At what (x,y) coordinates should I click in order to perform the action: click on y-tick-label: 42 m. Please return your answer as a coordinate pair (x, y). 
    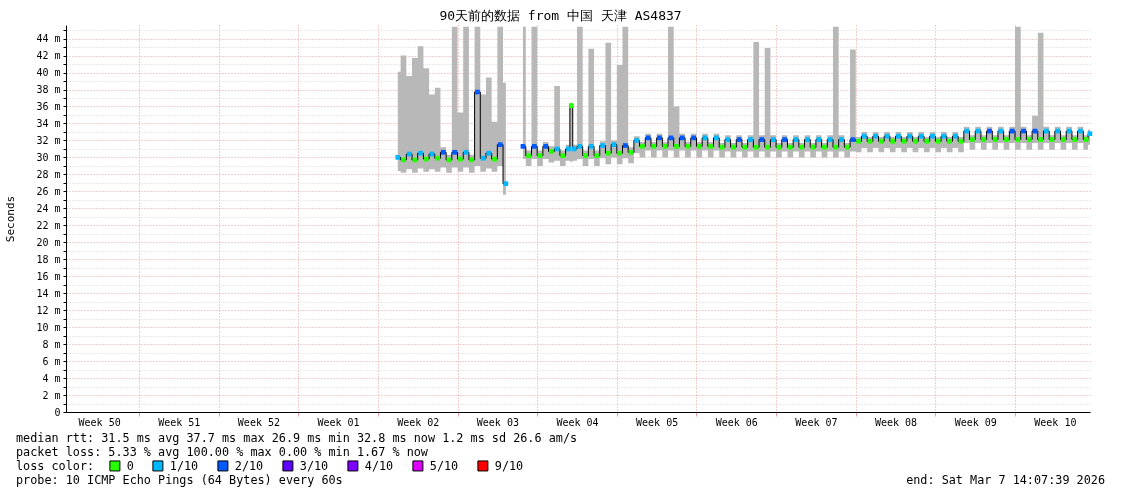
    Looking at the image, I should click on (48, 56).